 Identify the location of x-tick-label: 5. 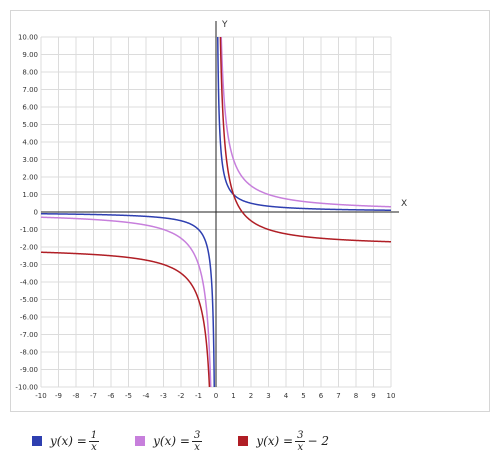
(303, 396).